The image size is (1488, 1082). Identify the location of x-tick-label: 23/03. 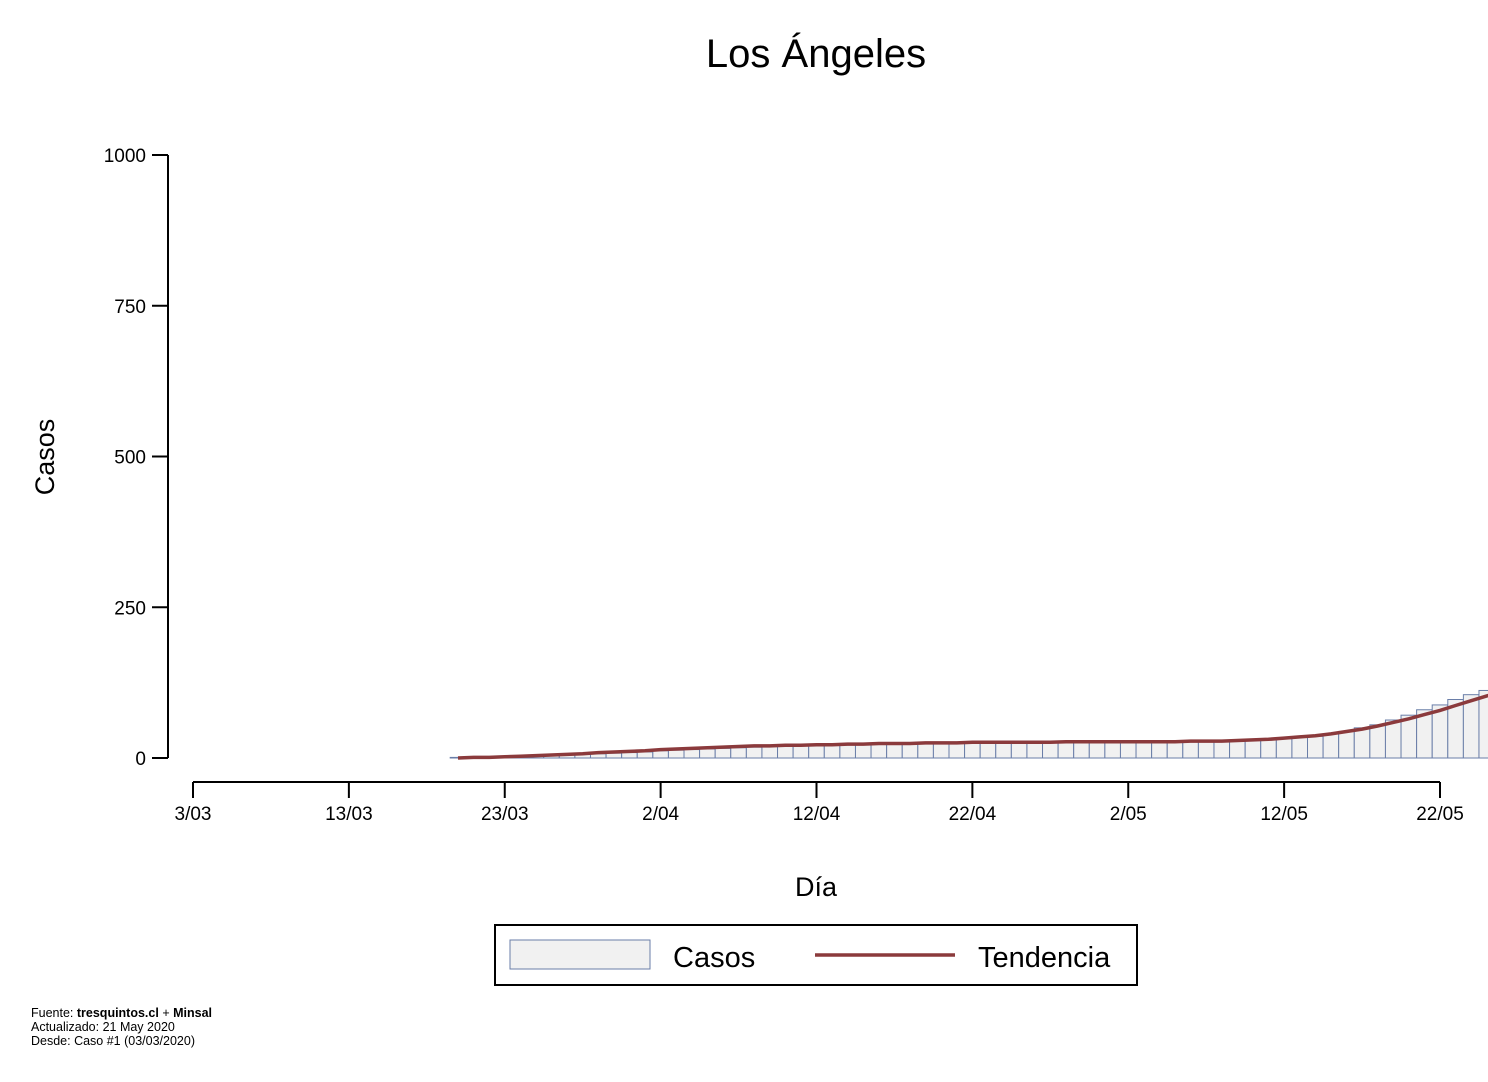
(505, 814).